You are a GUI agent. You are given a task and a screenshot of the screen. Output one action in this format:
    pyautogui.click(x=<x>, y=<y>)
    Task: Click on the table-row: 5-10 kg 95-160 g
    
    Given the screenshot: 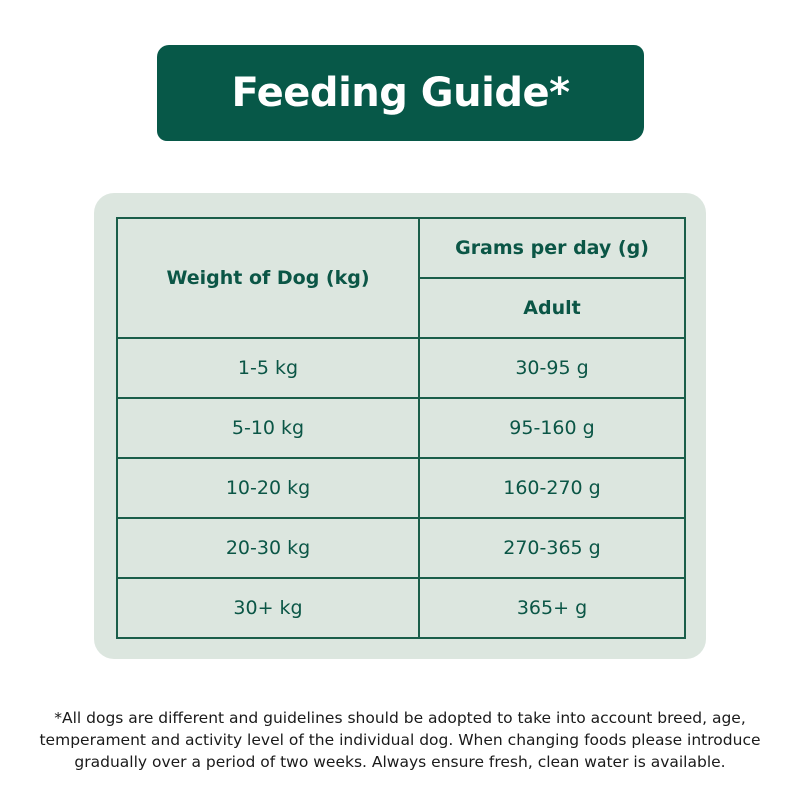 What is the action you would take?
    pyautogui.click(x=401, y=428)
    